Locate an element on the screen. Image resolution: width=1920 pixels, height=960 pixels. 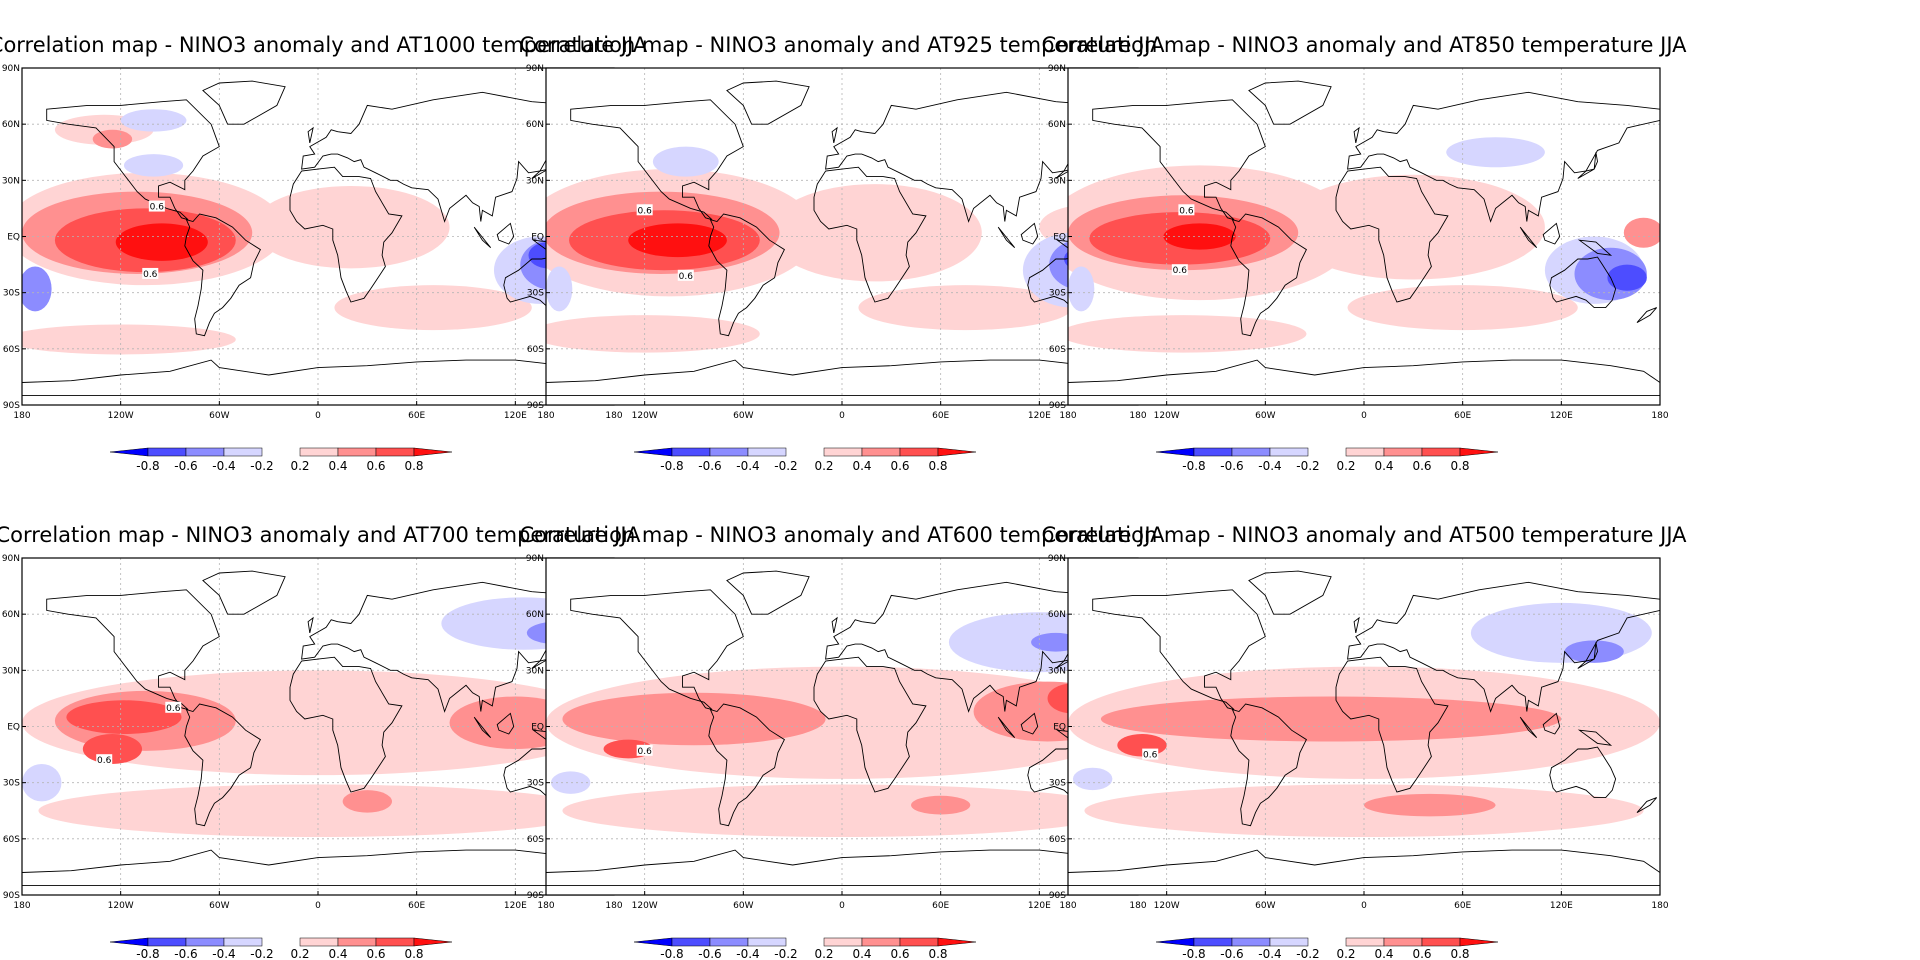
y-tick-label: 60N is located at coordinates (11, 615).